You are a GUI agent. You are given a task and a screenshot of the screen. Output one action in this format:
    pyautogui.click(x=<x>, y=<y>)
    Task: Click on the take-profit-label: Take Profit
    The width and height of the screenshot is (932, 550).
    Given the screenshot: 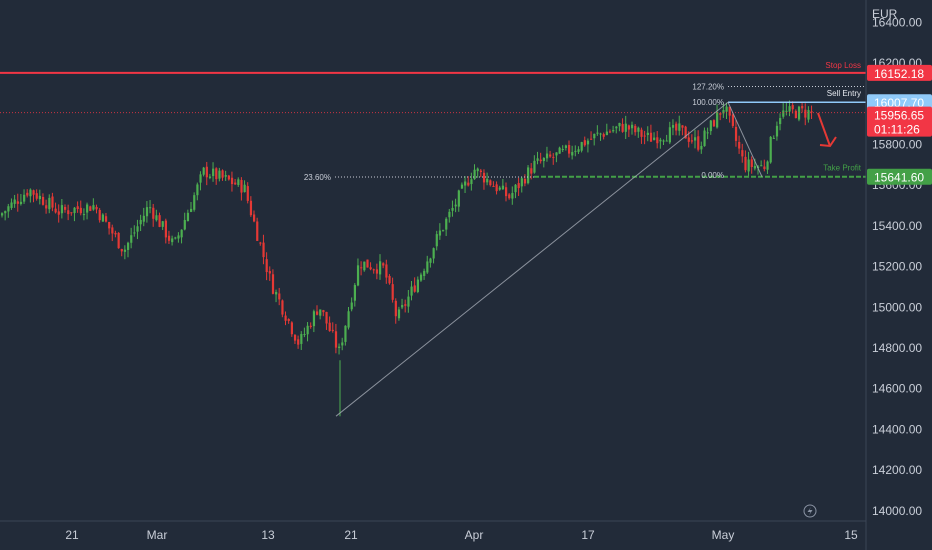 What is the action you would take?
    pyautogui.click(x=842, y=168)
    